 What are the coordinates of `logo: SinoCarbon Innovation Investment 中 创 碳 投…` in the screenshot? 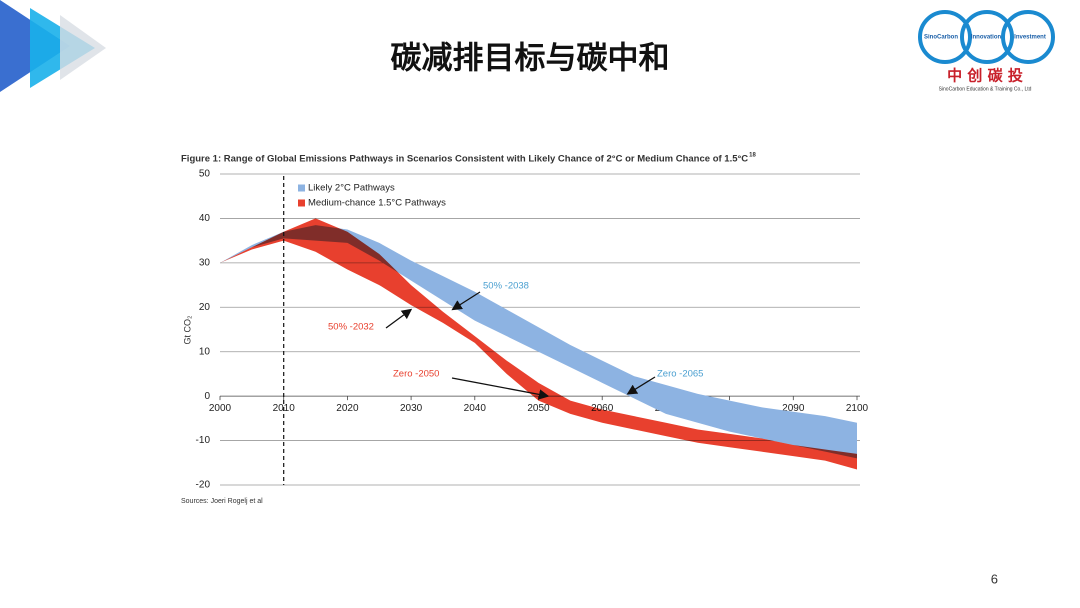 It's located at (986, 51).